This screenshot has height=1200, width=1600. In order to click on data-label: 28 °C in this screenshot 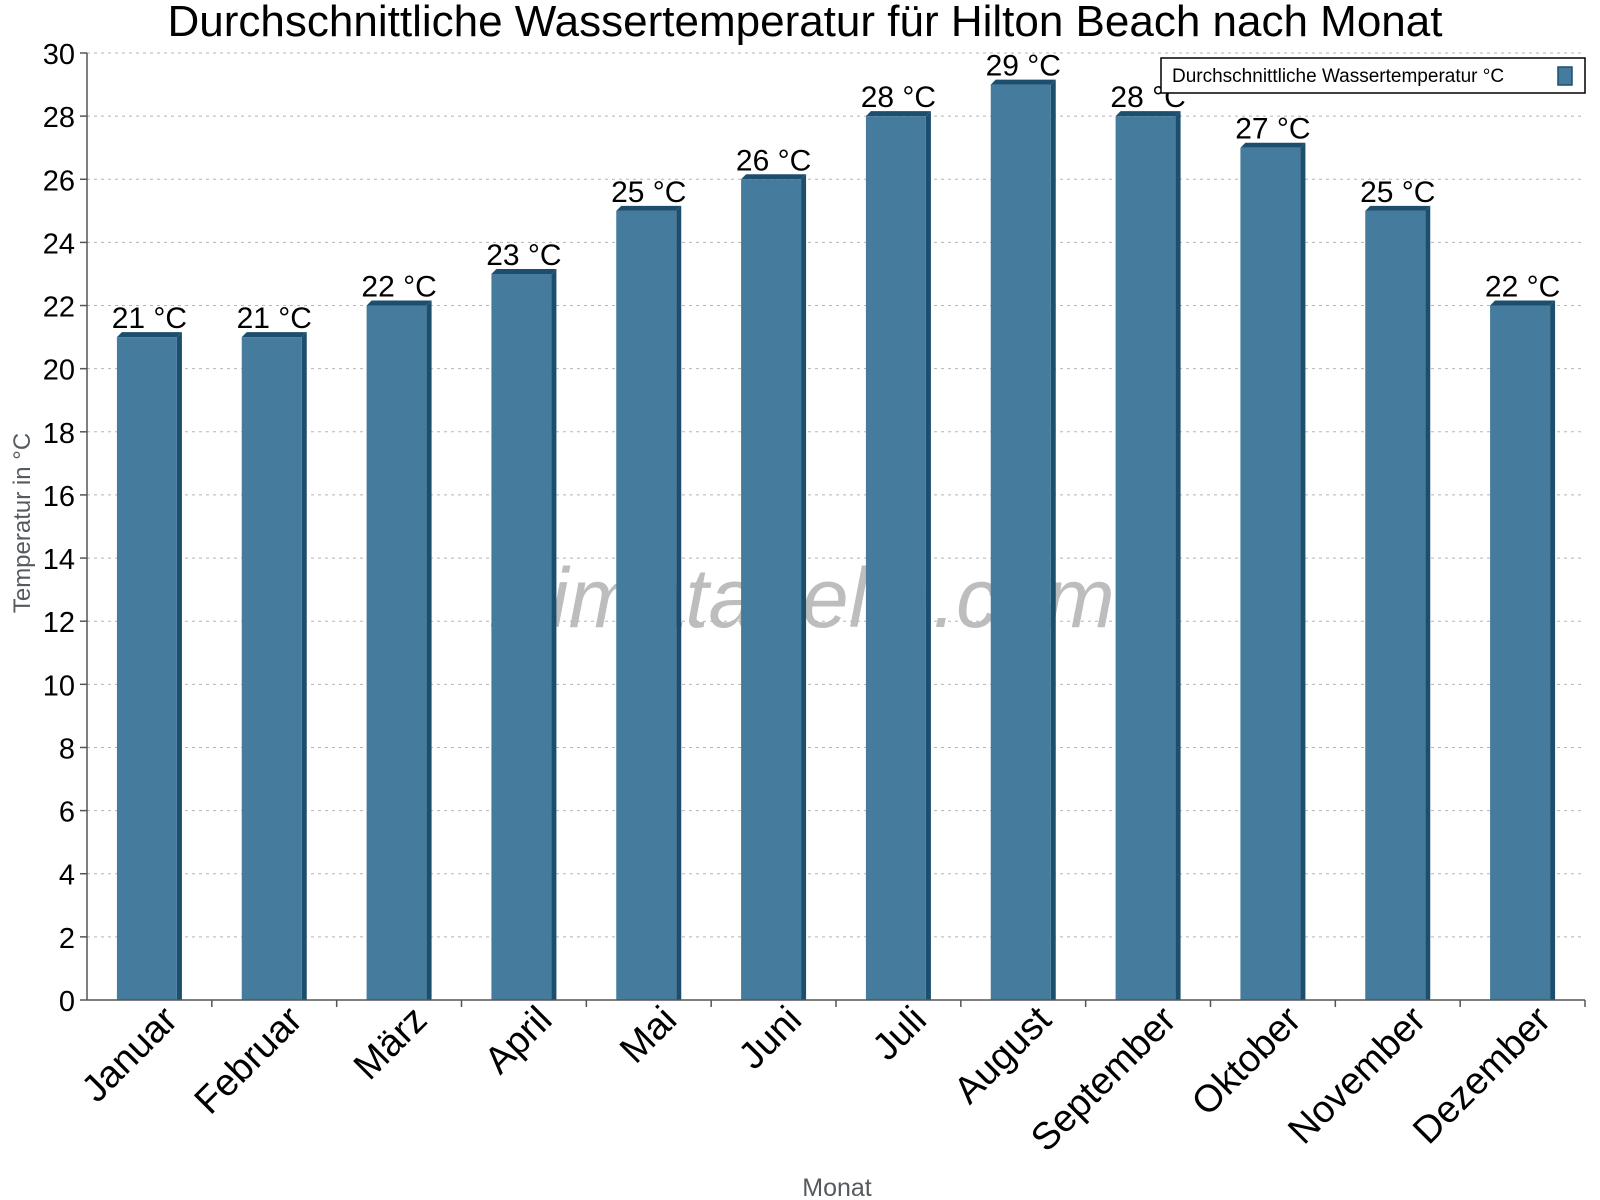, I will do `click(898, 97)`.